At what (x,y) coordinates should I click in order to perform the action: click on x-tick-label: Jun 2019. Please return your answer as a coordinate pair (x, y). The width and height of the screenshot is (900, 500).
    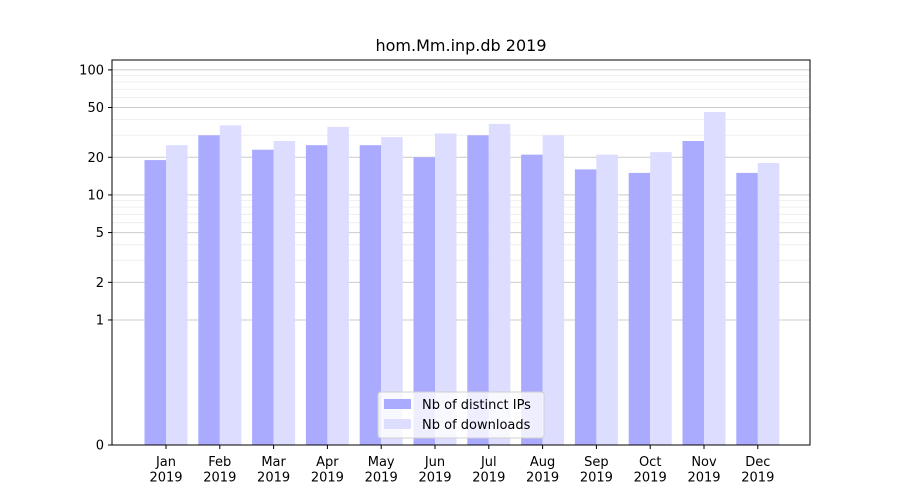
    Looking at the image, I should click on (434, 470).